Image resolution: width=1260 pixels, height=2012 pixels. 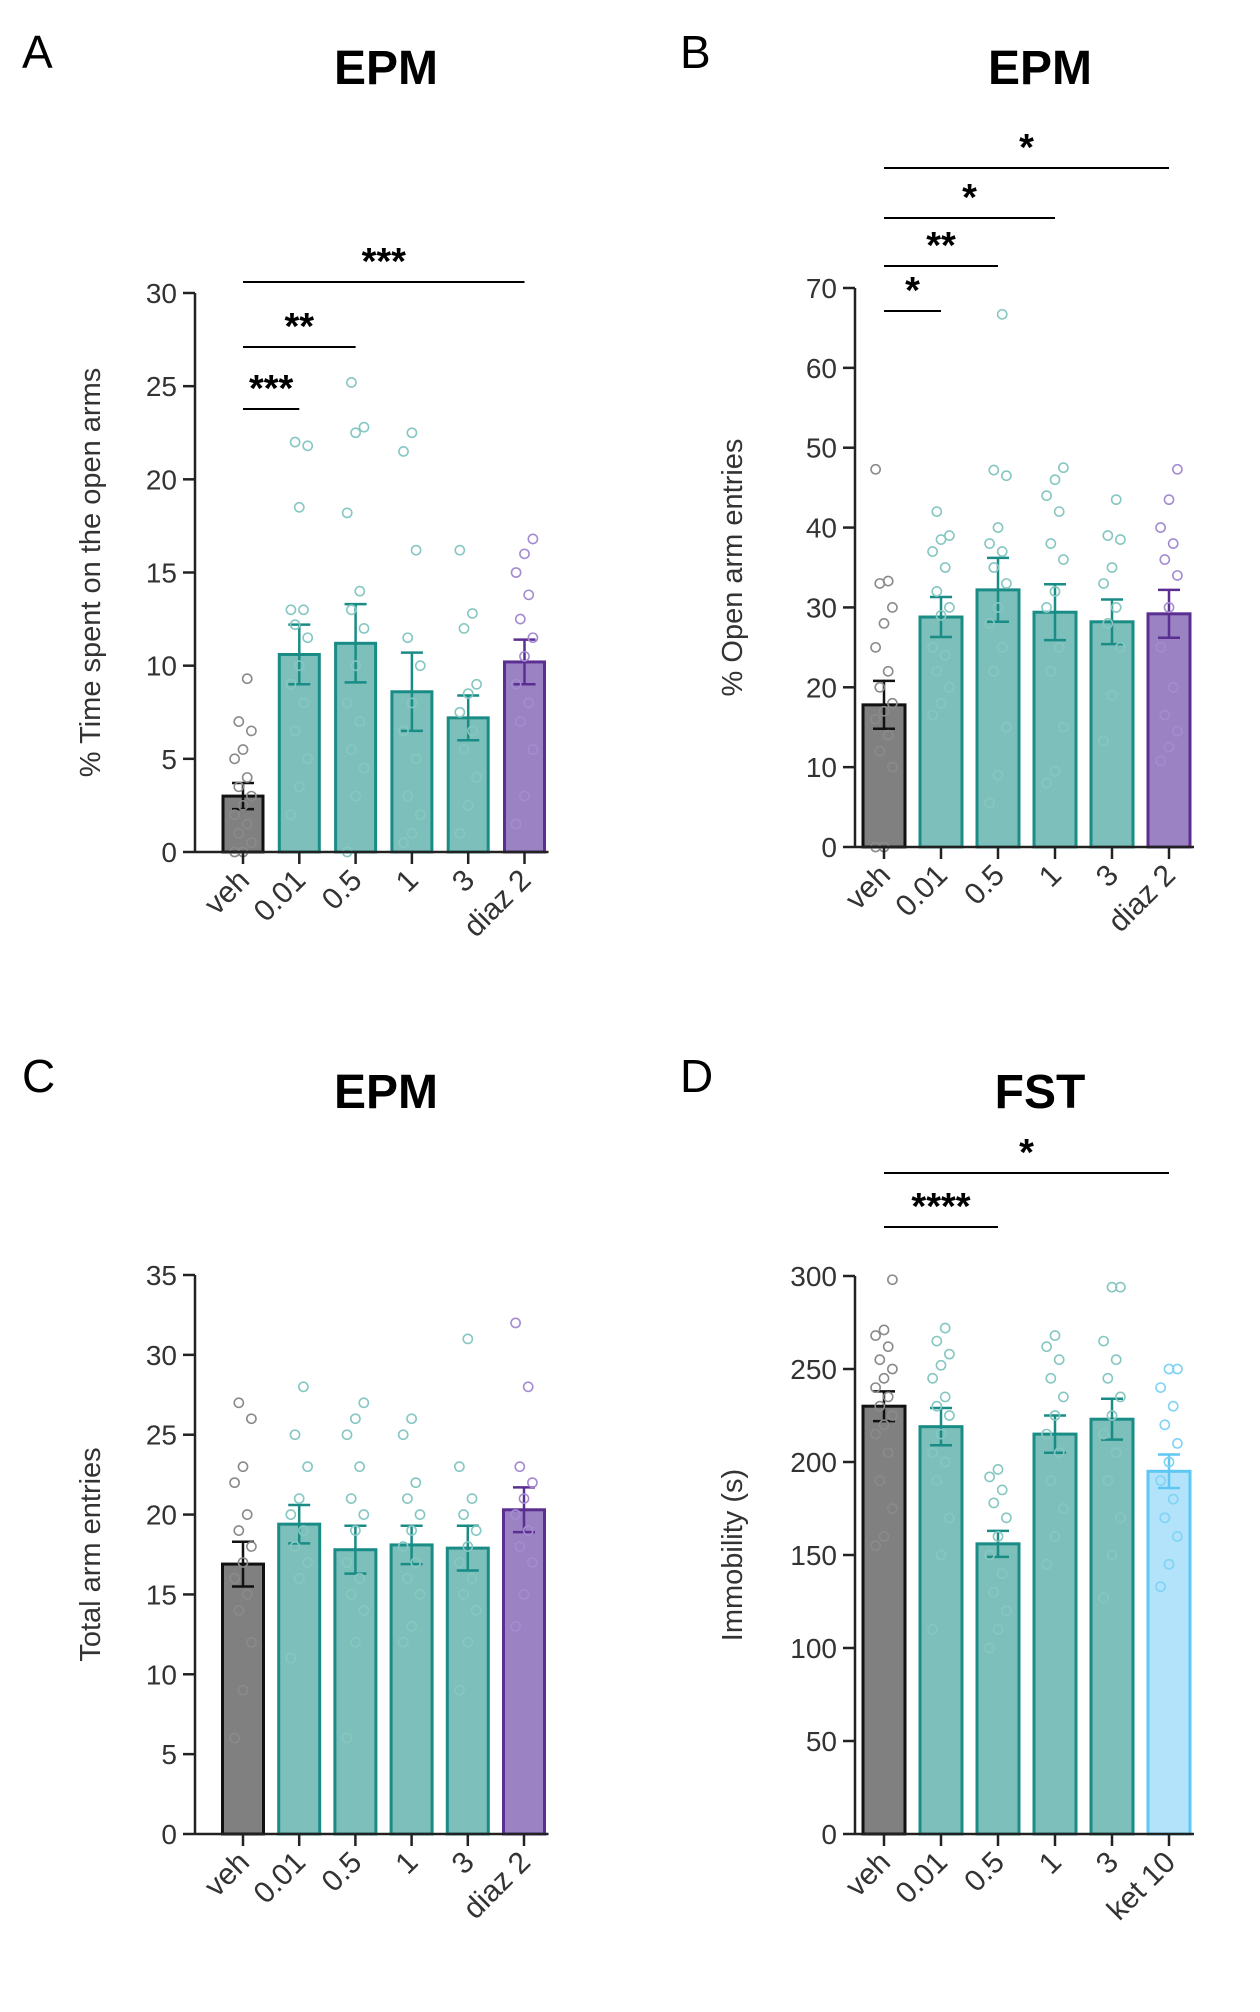 I want to click on y-tick-label-c-3: 15, so click(x=161, y=1594).